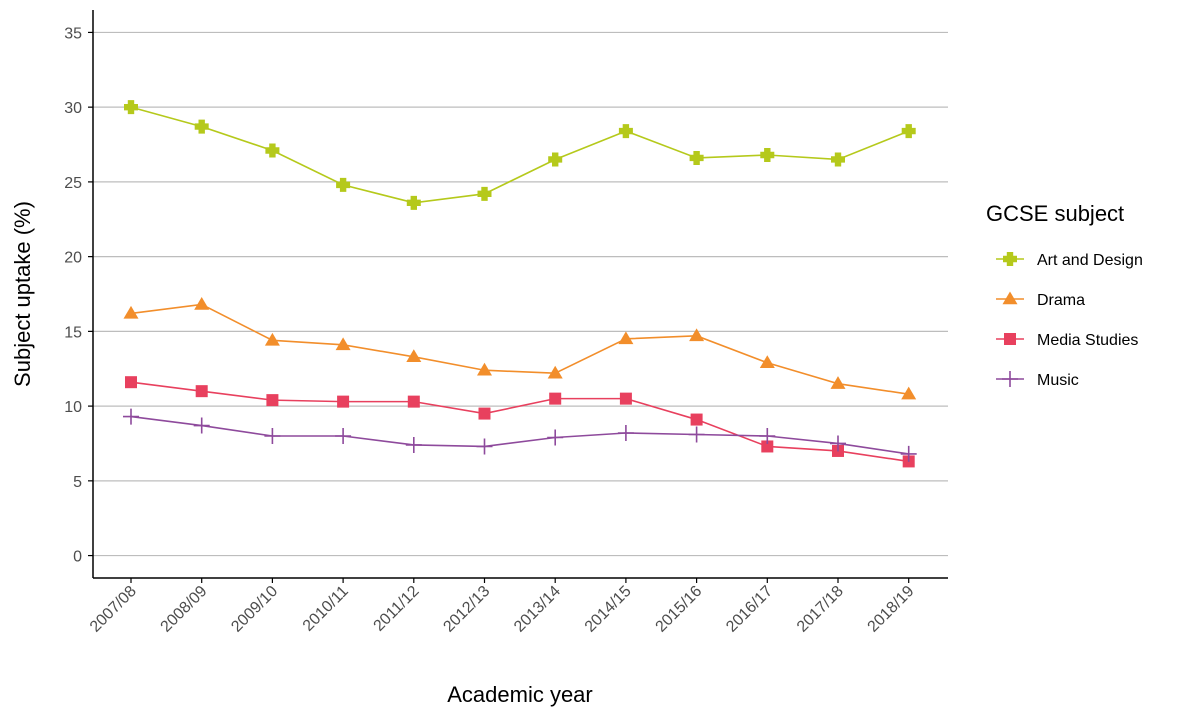 The height and width of the screenshot is (713, 1184). I want to click on x-tick-label: 2017/18, so click(820, 609).